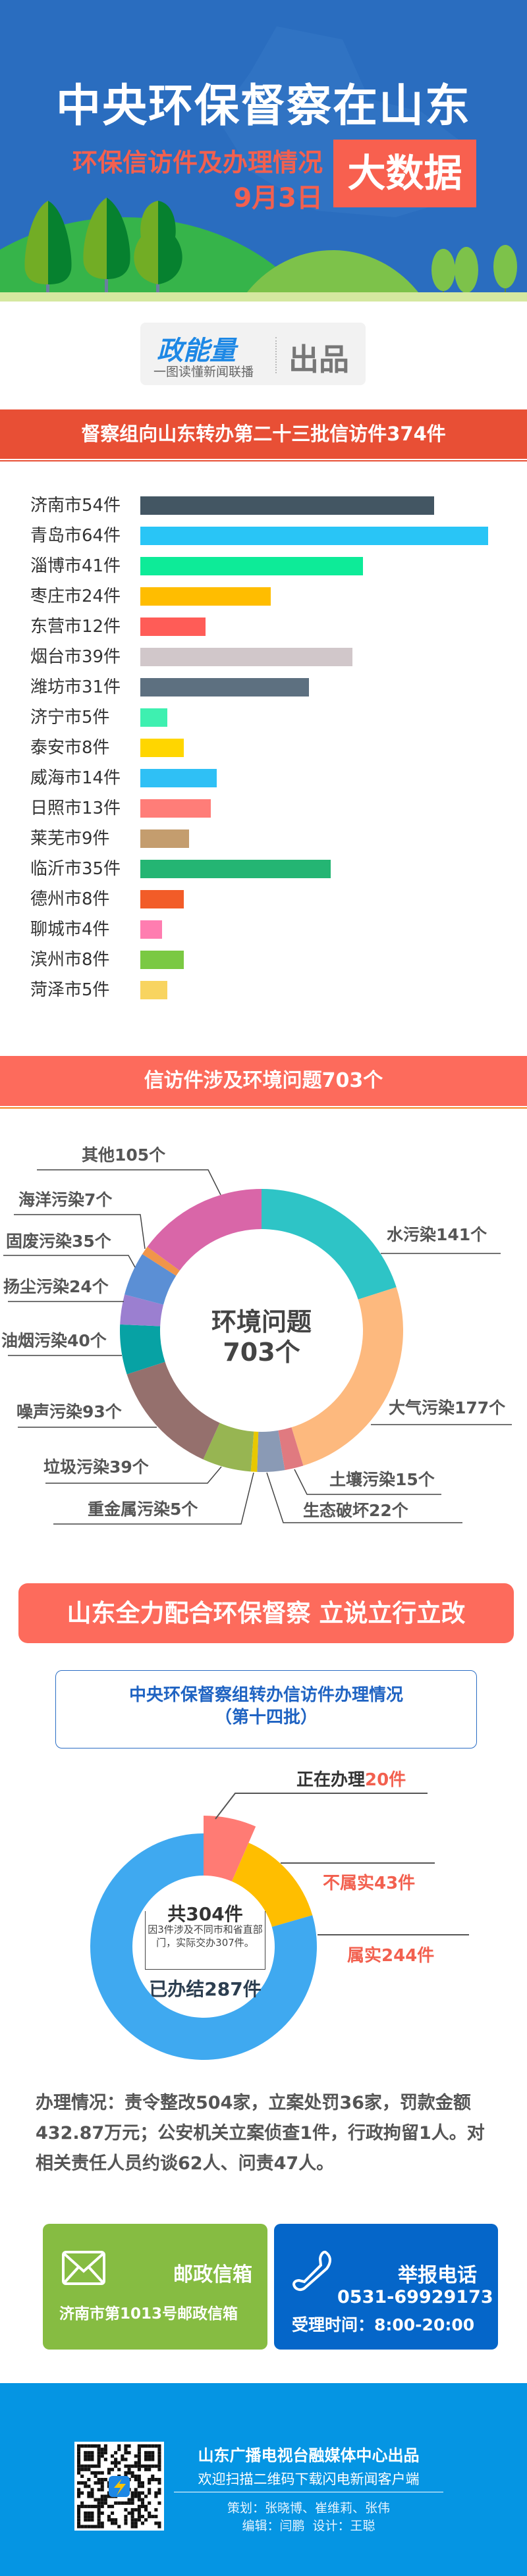 Image resolution: width=527 pixels, height=2576 pixels. I want to click on bar-label: 泰安市8件, so click(70, 748).